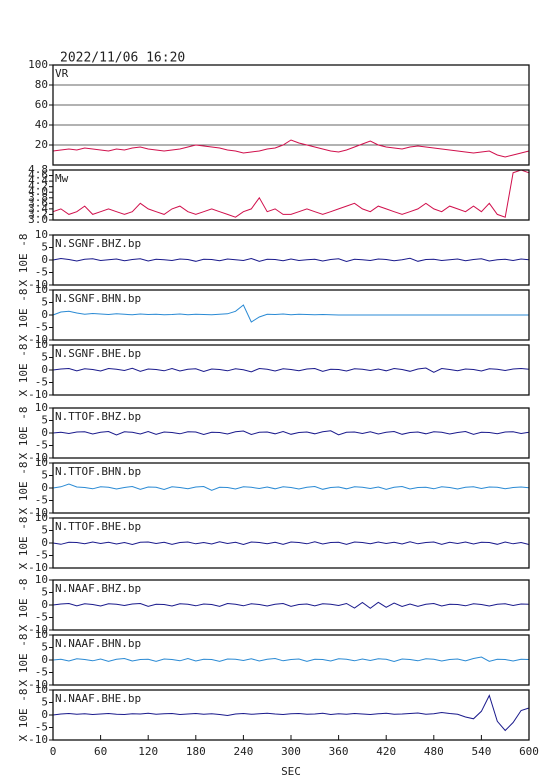  Describe the element at coordinates (98, 416) in the screenshot. I see `series-label: N.TTOF.BHZ.bp` at that location.